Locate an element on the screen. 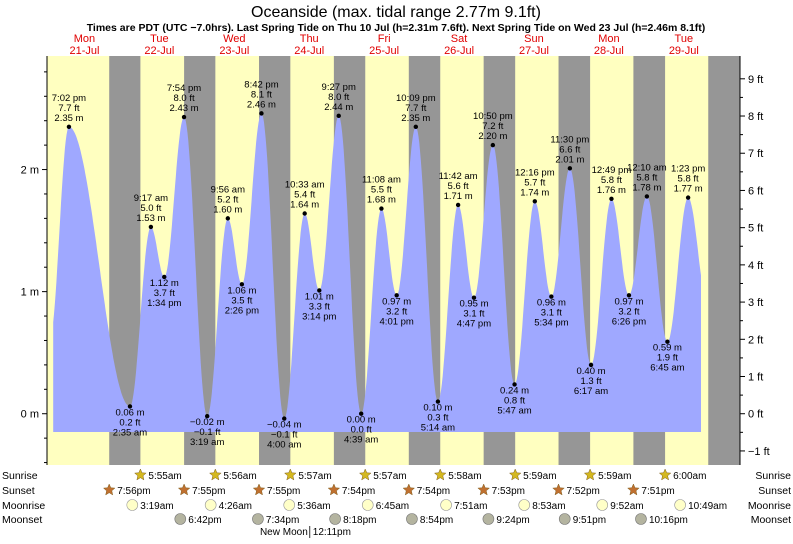 This screenshot has height=544, width=793. high-tide-label: 5.6 ft is located at coordinates (458, 186).